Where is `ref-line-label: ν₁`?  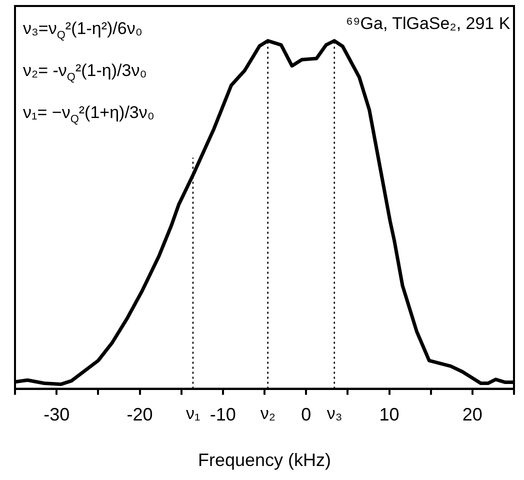 ref-line-label: ν₁ is located at coordinates (193, 413).